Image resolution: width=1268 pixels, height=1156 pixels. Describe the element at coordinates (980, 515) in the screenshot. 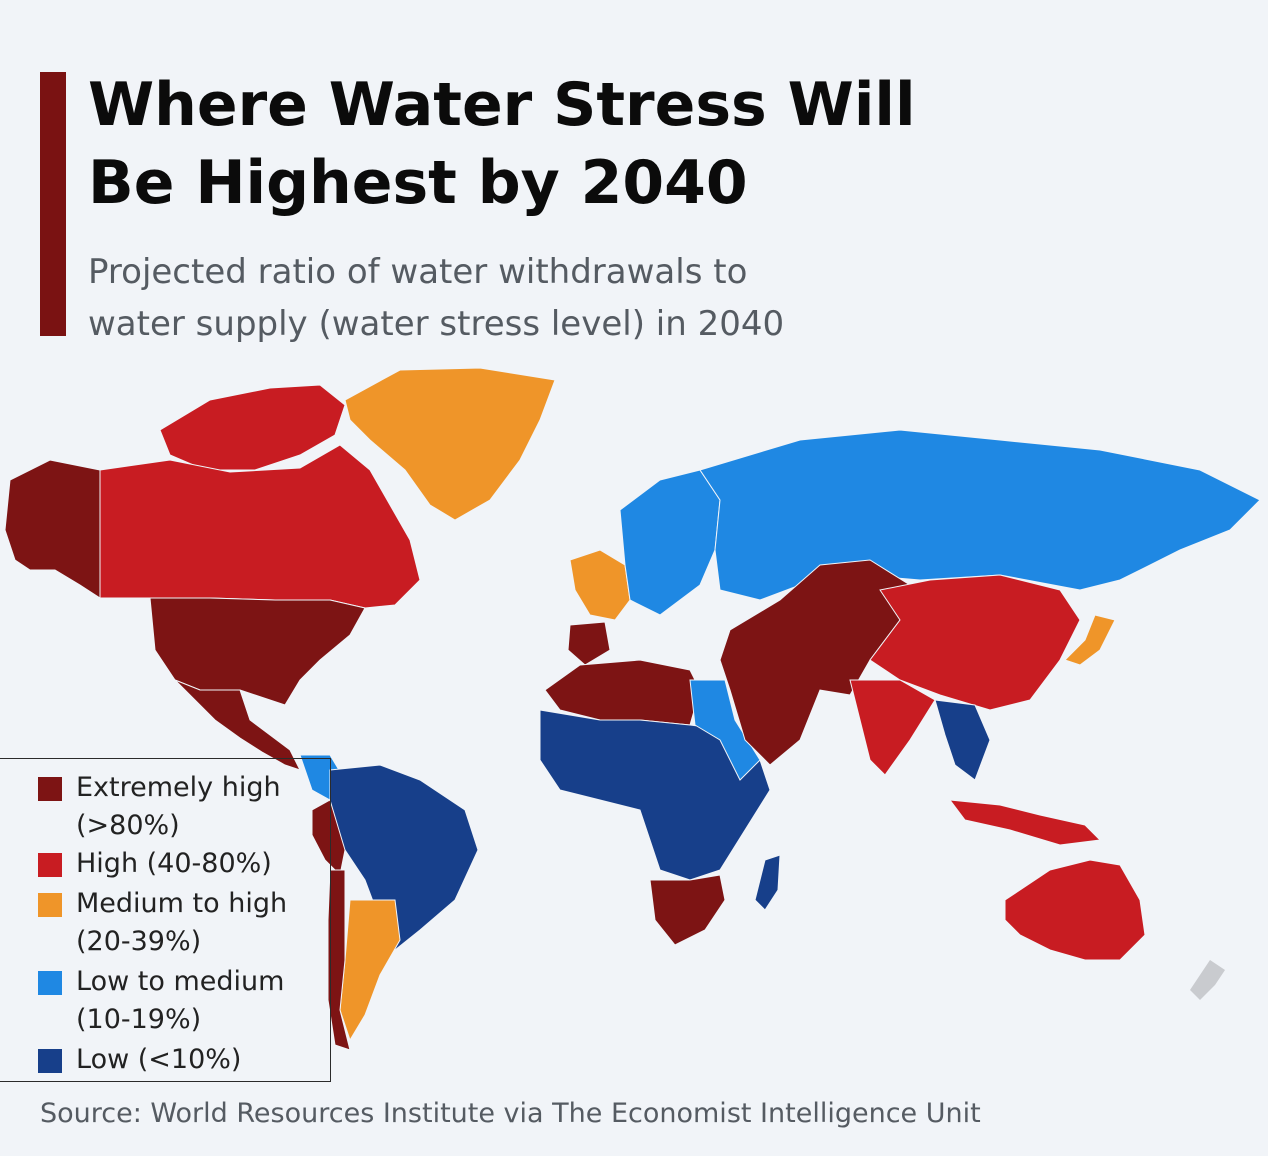

I see `region-russia` at that location.